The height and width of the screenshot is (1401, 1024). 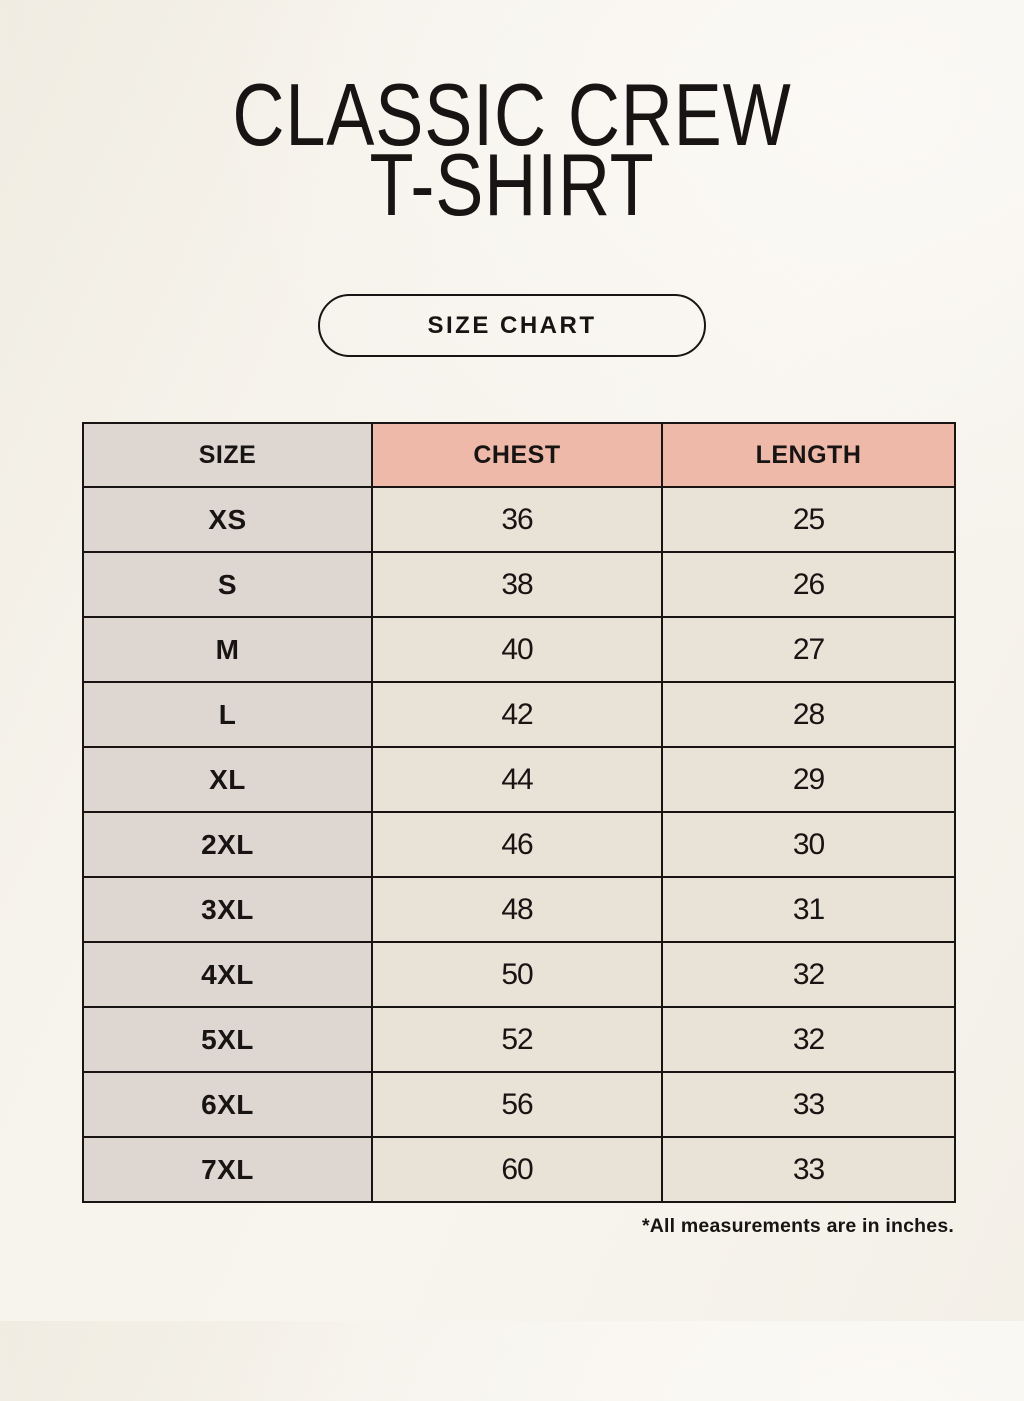 I want to click on table-row: XL 44 29, so click(x=519, y=779).